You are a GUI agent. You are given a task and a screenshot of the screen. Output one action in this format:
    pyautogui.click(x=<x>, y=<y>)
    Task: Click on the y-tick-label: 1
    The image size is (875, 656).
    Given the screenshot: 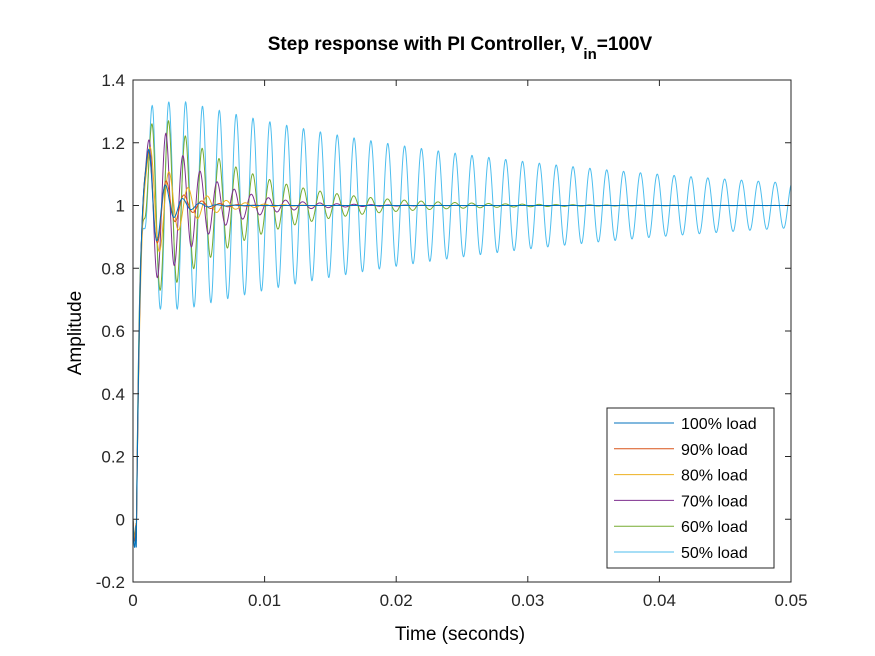 What is the action you would take?
    pyautogui.click(x=120, y=206)
    